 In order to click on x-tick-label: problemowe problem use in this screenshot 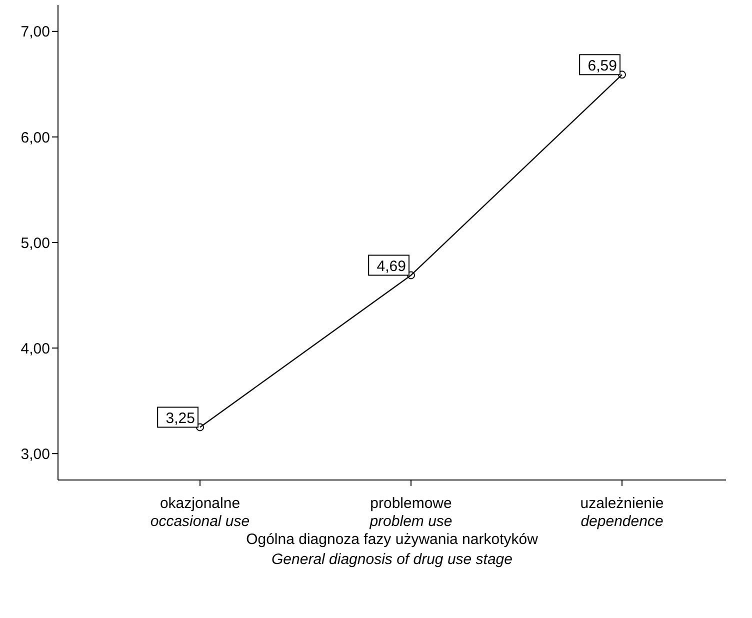, I will do `click(410, 512)`.